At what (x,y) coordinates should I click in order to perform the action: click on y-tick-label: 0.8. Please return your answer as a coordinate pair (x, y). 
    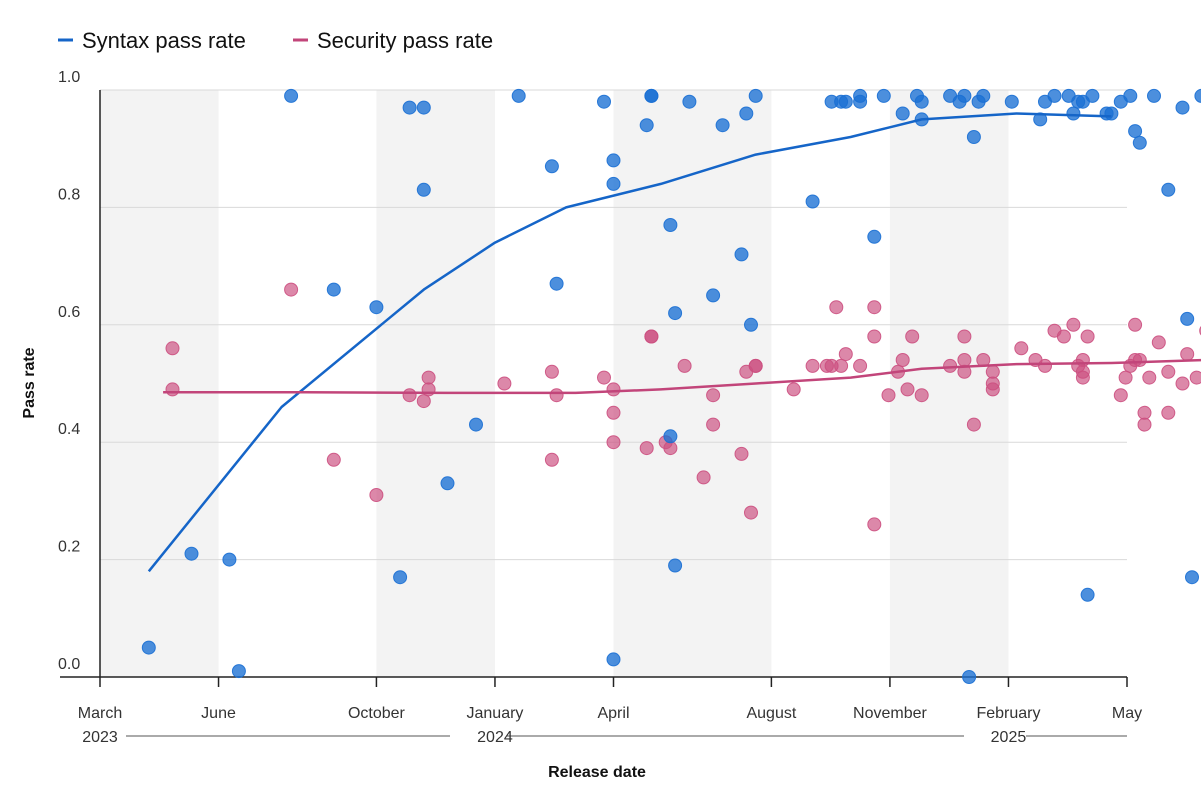
    Looking at the image, I should click on (69, 194).